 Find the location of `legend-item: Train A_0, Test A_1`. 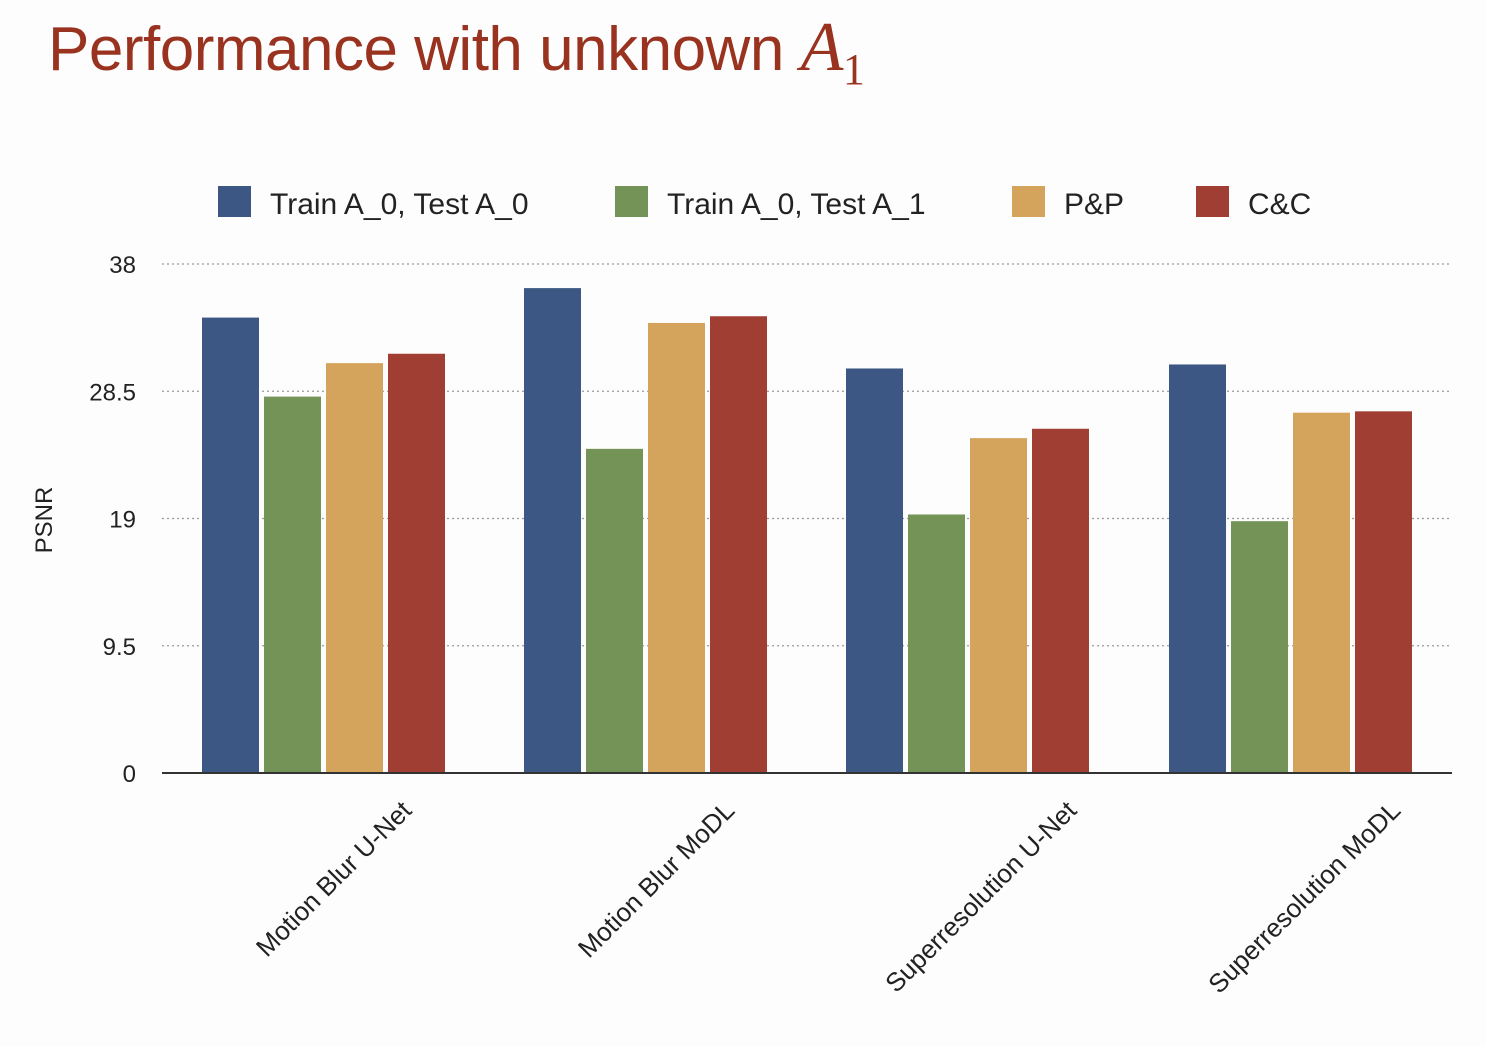

legend-item: Train A_0, Test A_1 is located at coordinates (770, 203).